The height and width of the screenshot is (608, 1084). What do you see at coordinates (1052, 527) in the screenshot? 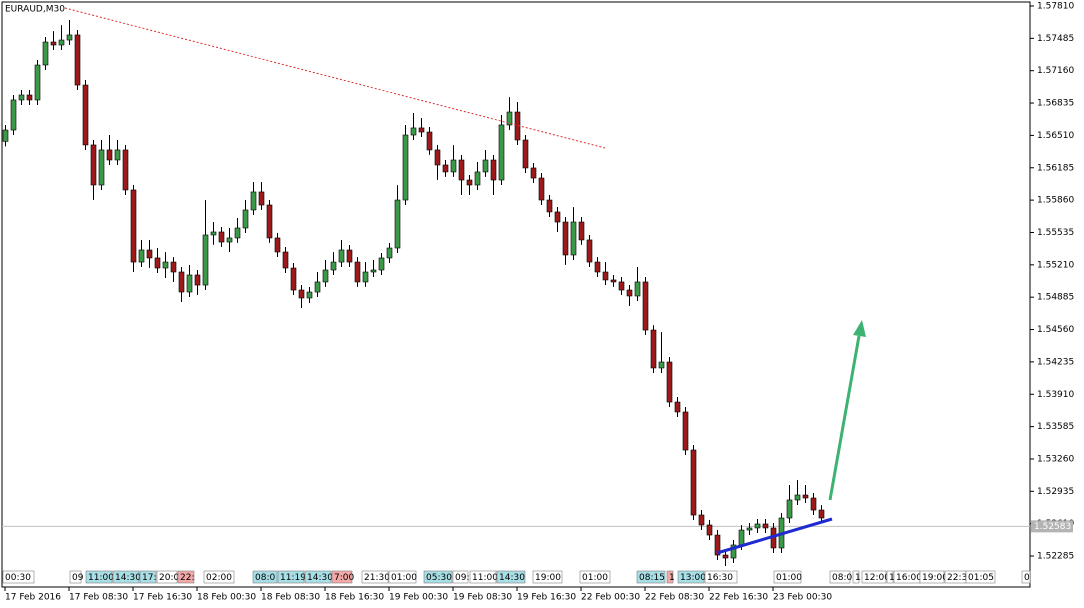
I see `current-price-label: 1.52583` at bounding box center [1052, 527].